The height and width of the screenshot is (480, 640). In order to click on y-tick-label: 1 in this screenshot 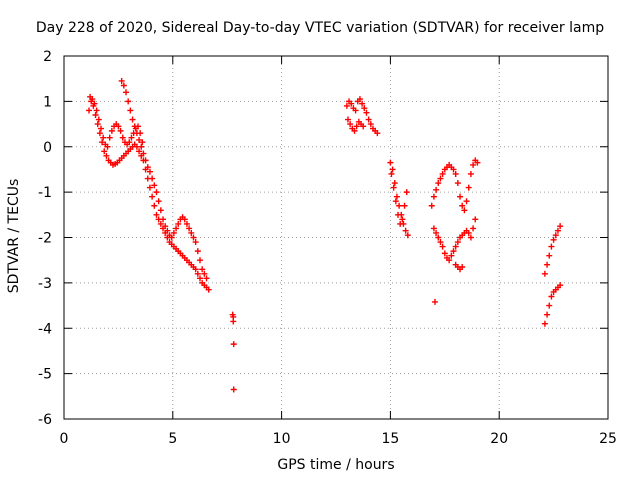, I will do `click(47, 102)`.